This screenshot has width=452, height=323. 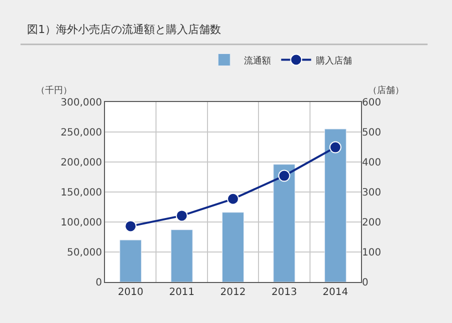 I want to click on x-tick-label: 2012, so click(x=233, y=292).